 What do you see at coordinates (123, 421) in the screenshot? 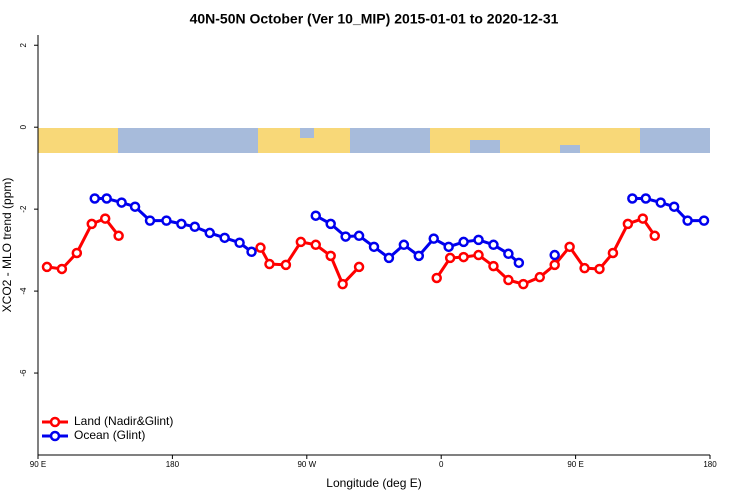
I see `legend-label: Land (Nadir&Glint)` at bounding box center [123, 421].